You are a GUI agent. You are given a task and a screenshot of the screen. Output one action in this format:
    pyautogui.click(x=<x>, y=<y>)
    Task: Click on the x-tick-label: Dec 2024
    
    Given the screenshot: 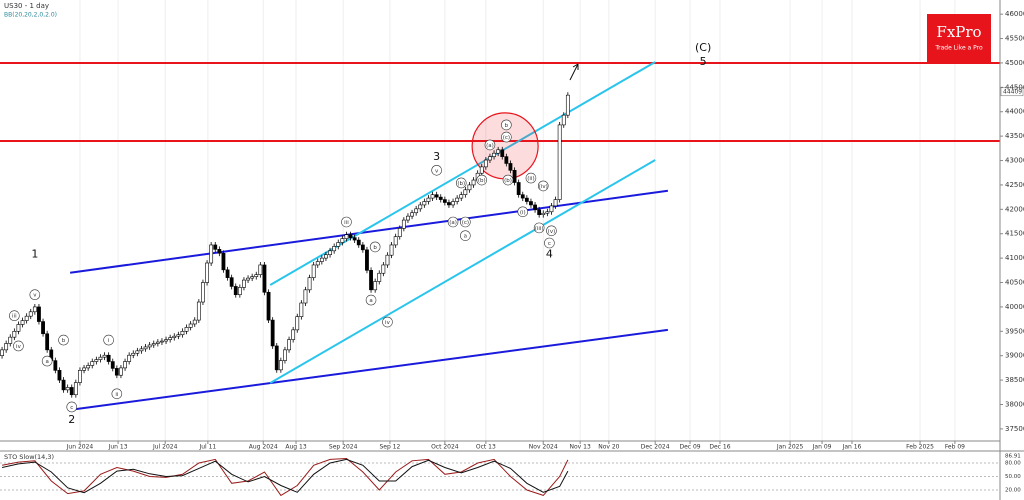 What is the action you would take?
    pyautogui.click(x=655, y=447)
    